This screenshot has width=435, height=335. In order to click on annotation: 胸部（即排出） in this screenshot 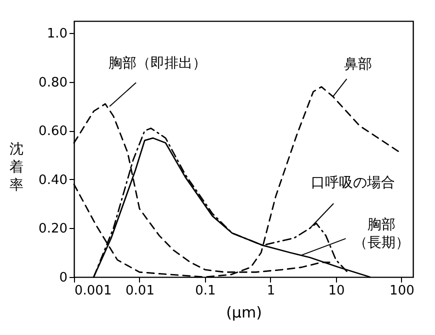, I will do `click(157, 63)`.